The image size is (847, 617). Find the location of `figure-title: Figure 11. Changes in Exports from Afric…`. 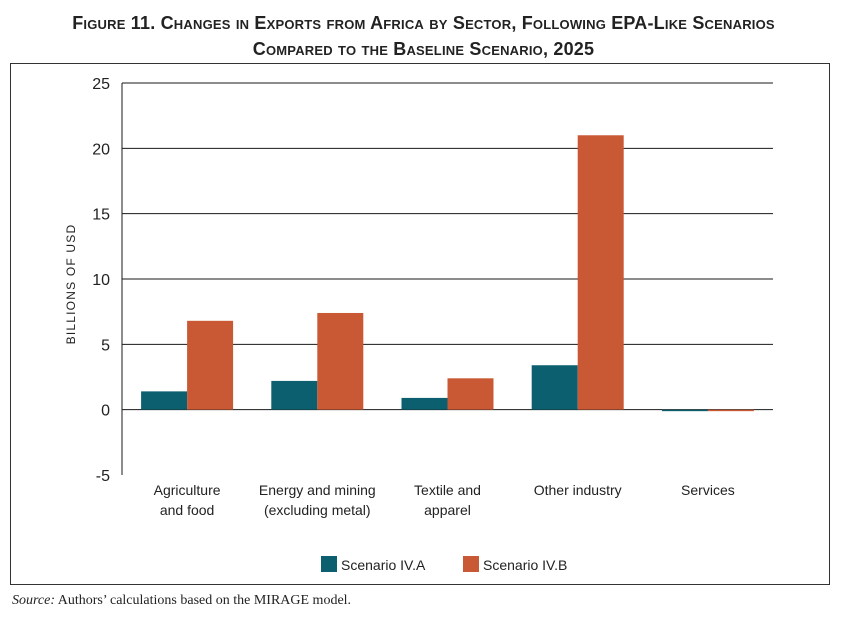

figure-title: Figure 11. Changes in Exports from Afric… is located at coordinates (423, 36).